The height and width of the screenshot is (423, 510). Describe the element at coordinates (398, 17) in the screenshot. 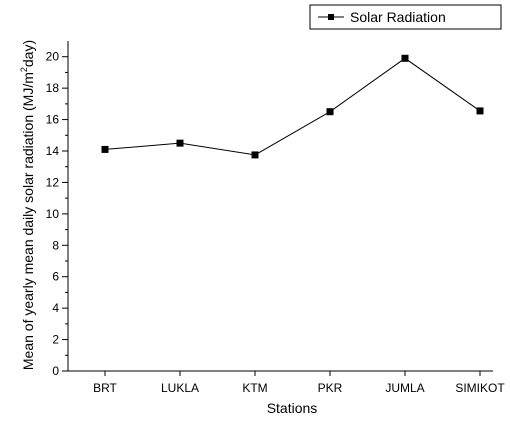

I see `legend-label: Solar Radiation` at that location.